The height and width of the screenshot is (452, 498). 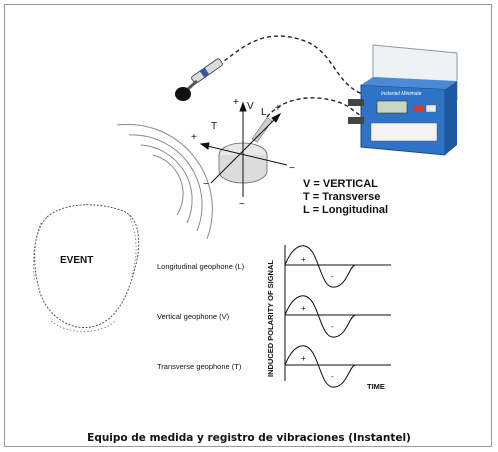 I want to click on trace-longitudinal-minus: -, so click(x=332, y=276).